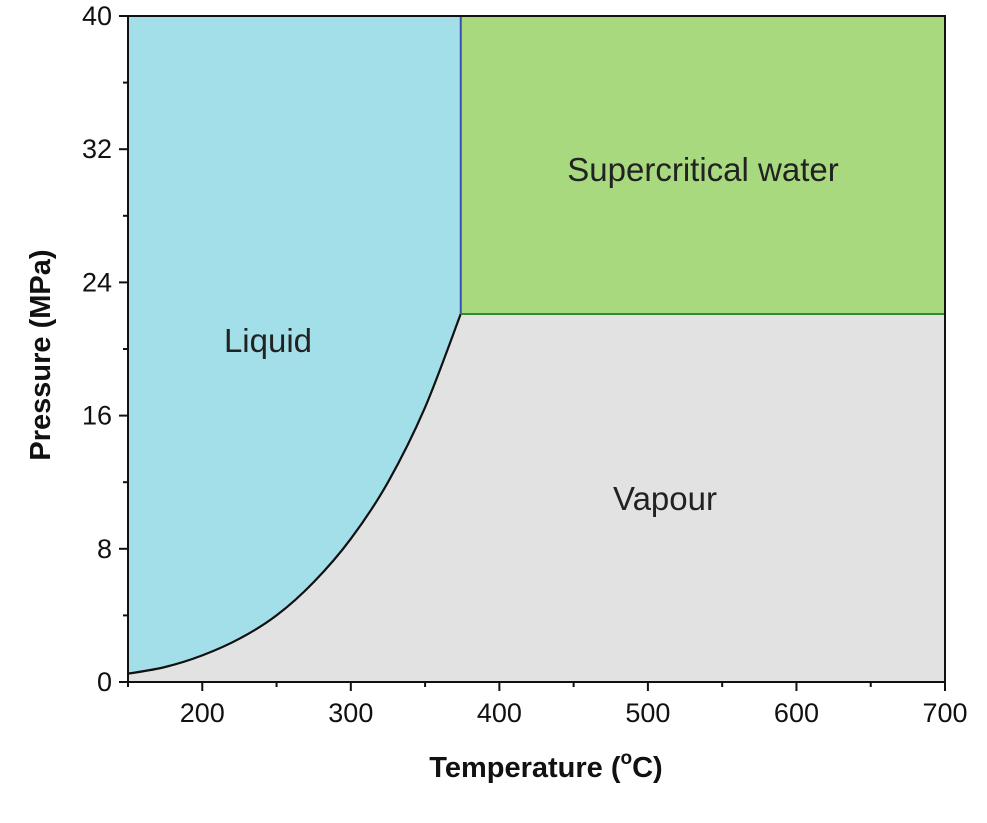  I want to click on y-tick-label: 16, so click(97, 416).